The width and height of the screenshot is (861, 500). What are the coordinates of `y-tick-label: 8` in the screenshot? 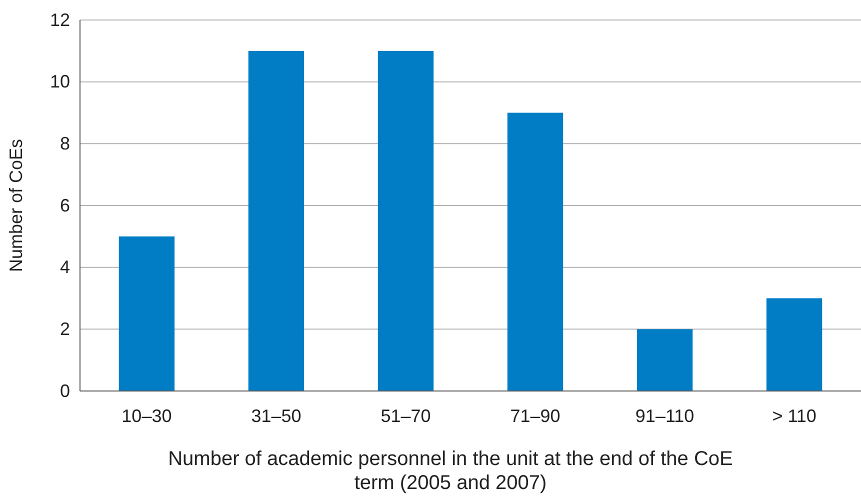 It's located at (65, 143).